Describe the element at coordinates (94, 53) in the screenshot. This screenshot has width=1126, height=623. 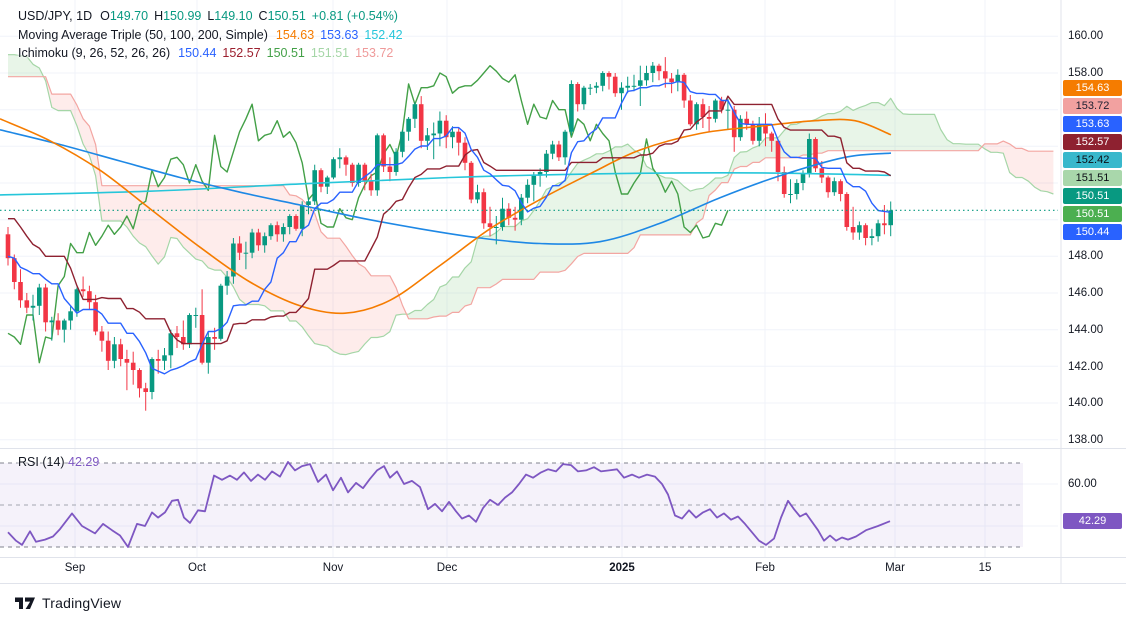
I see `ichimoku-label: Ichimoku (9, 26, 52, 26, 26)` at that location.